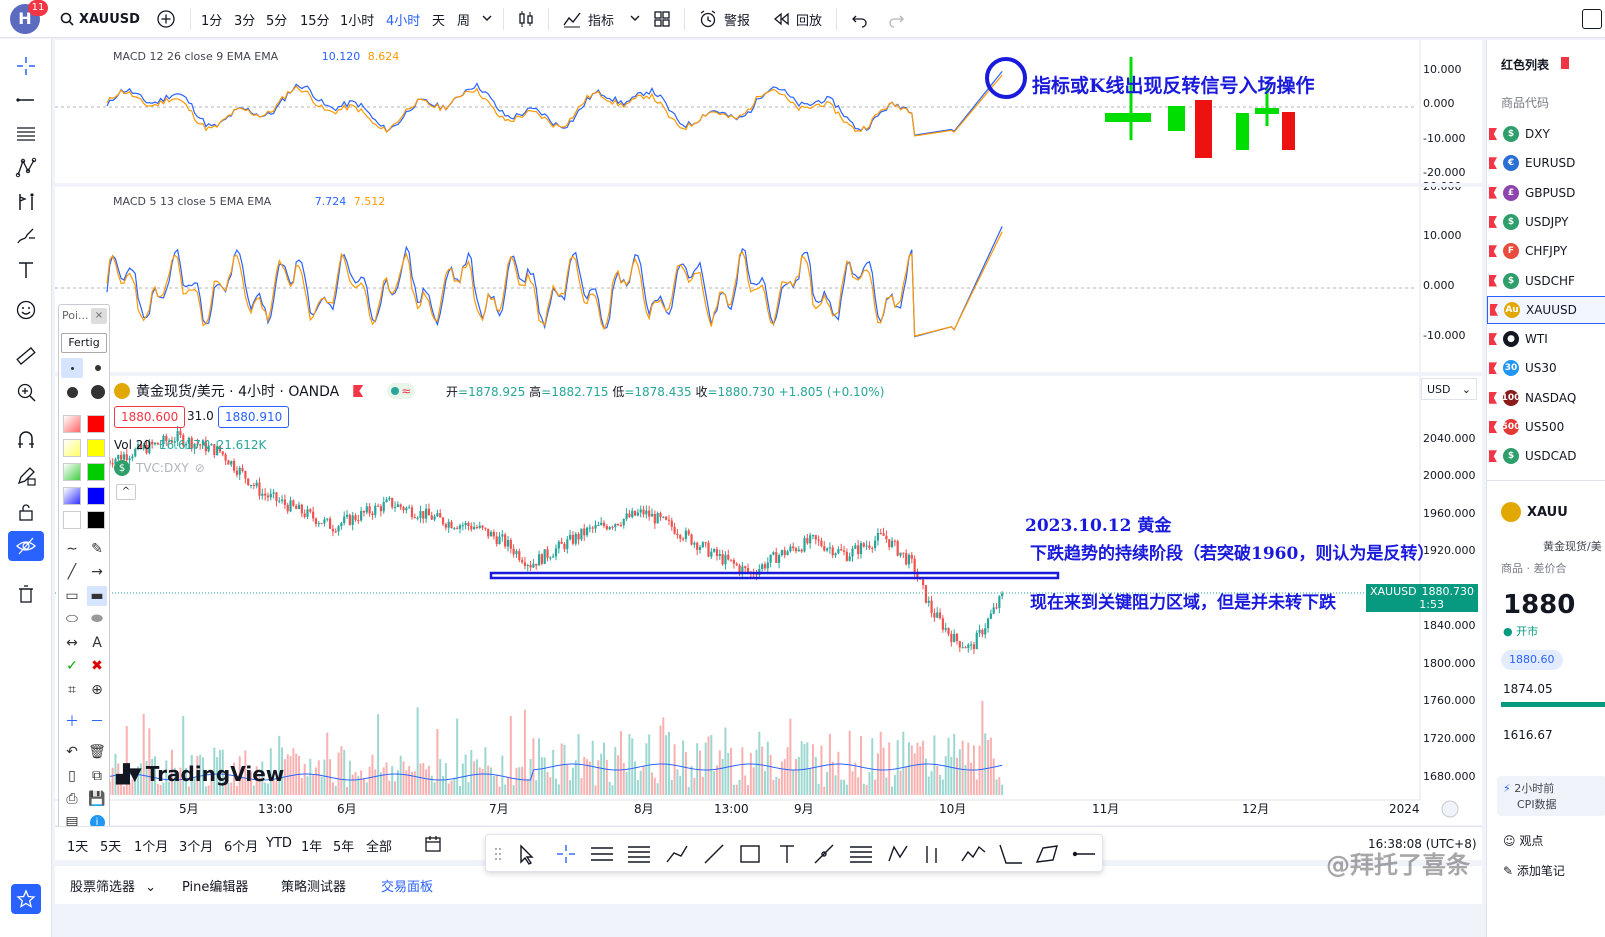 The height and width of the screenshot is (937, 1605). I want to click on pattern-icon, so click(898, 853).